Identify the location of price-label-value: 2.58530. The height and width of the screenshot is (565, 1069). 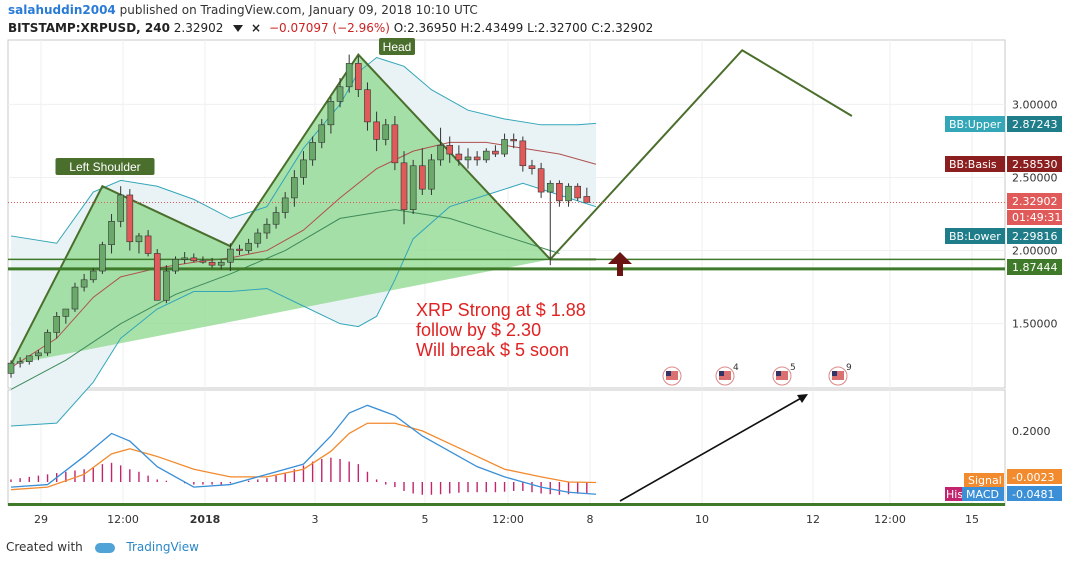
(1035, 164).